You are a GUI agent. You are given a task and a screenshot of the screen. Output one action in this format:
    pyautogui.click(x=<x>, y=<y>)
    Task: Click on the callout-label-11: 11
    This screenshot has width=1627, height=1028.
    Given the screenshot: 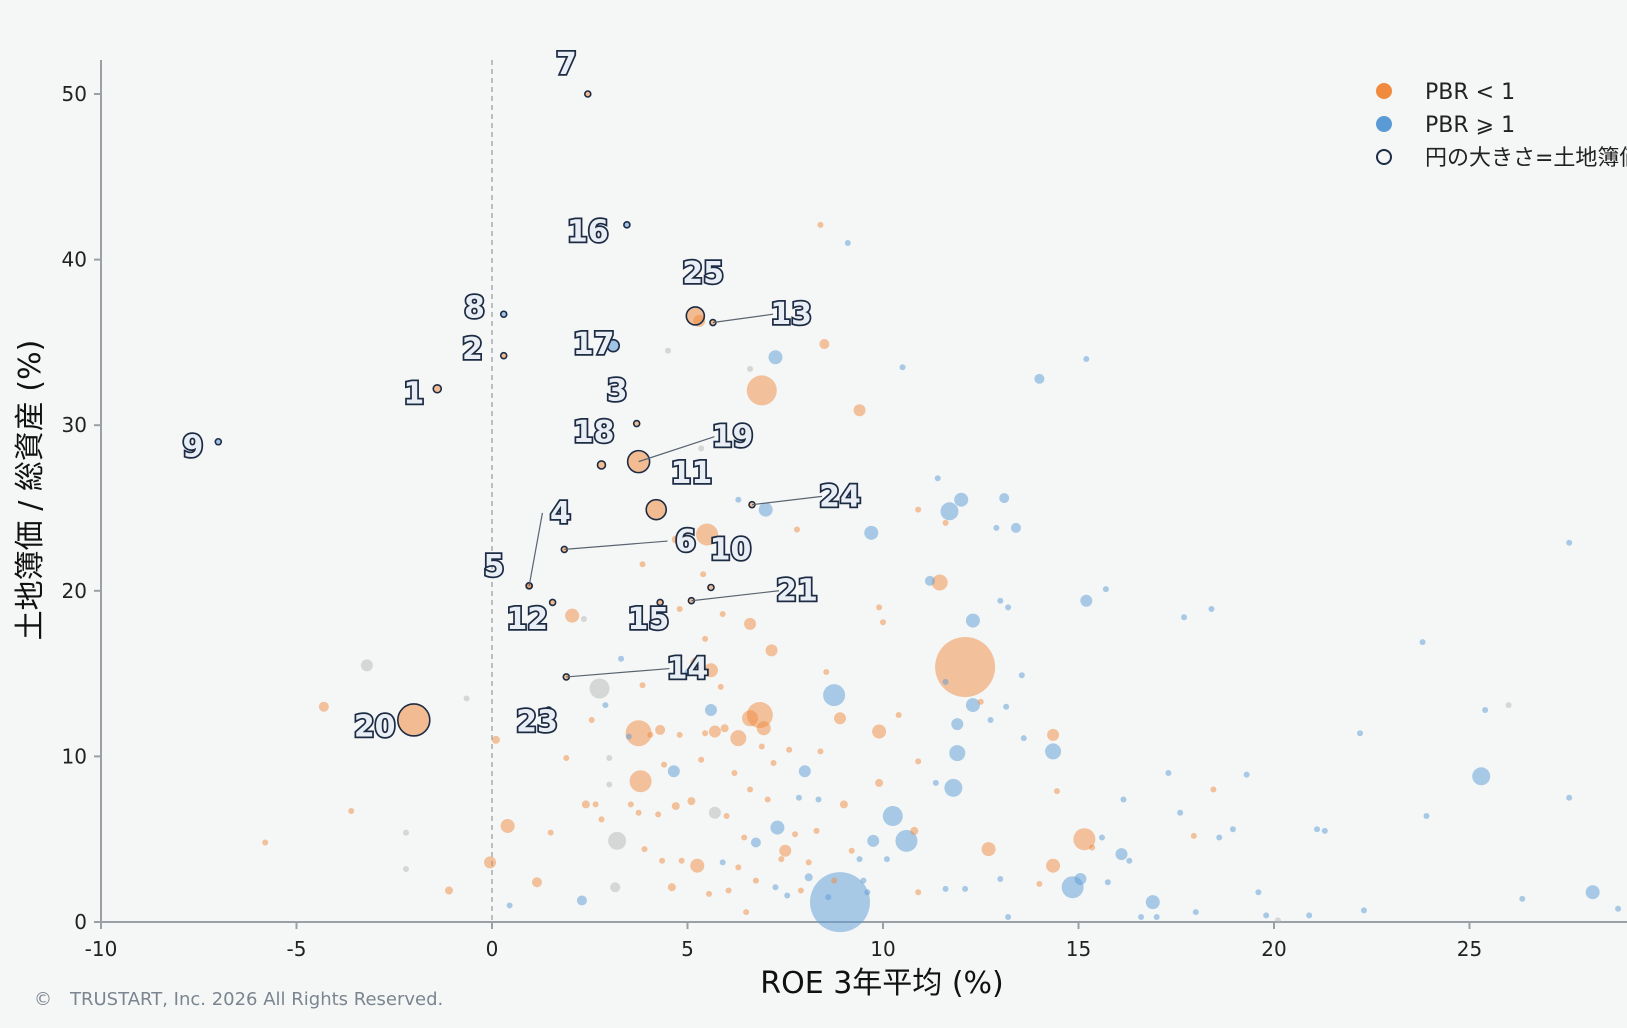 What is the action you would take?
    pyautogui.click(x=692, y=473)
    